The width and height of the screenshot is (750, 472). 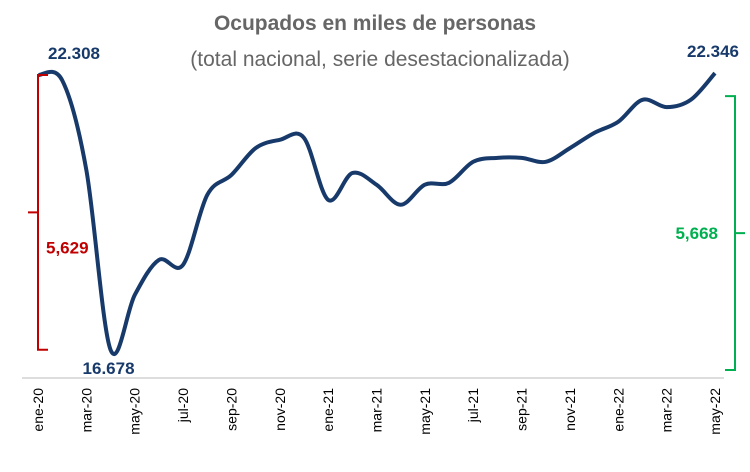 What do you see at coordinates (183, 405) in the screenshot?
I see `x-tick-label: jul-20` at bounding box center [183, 405].